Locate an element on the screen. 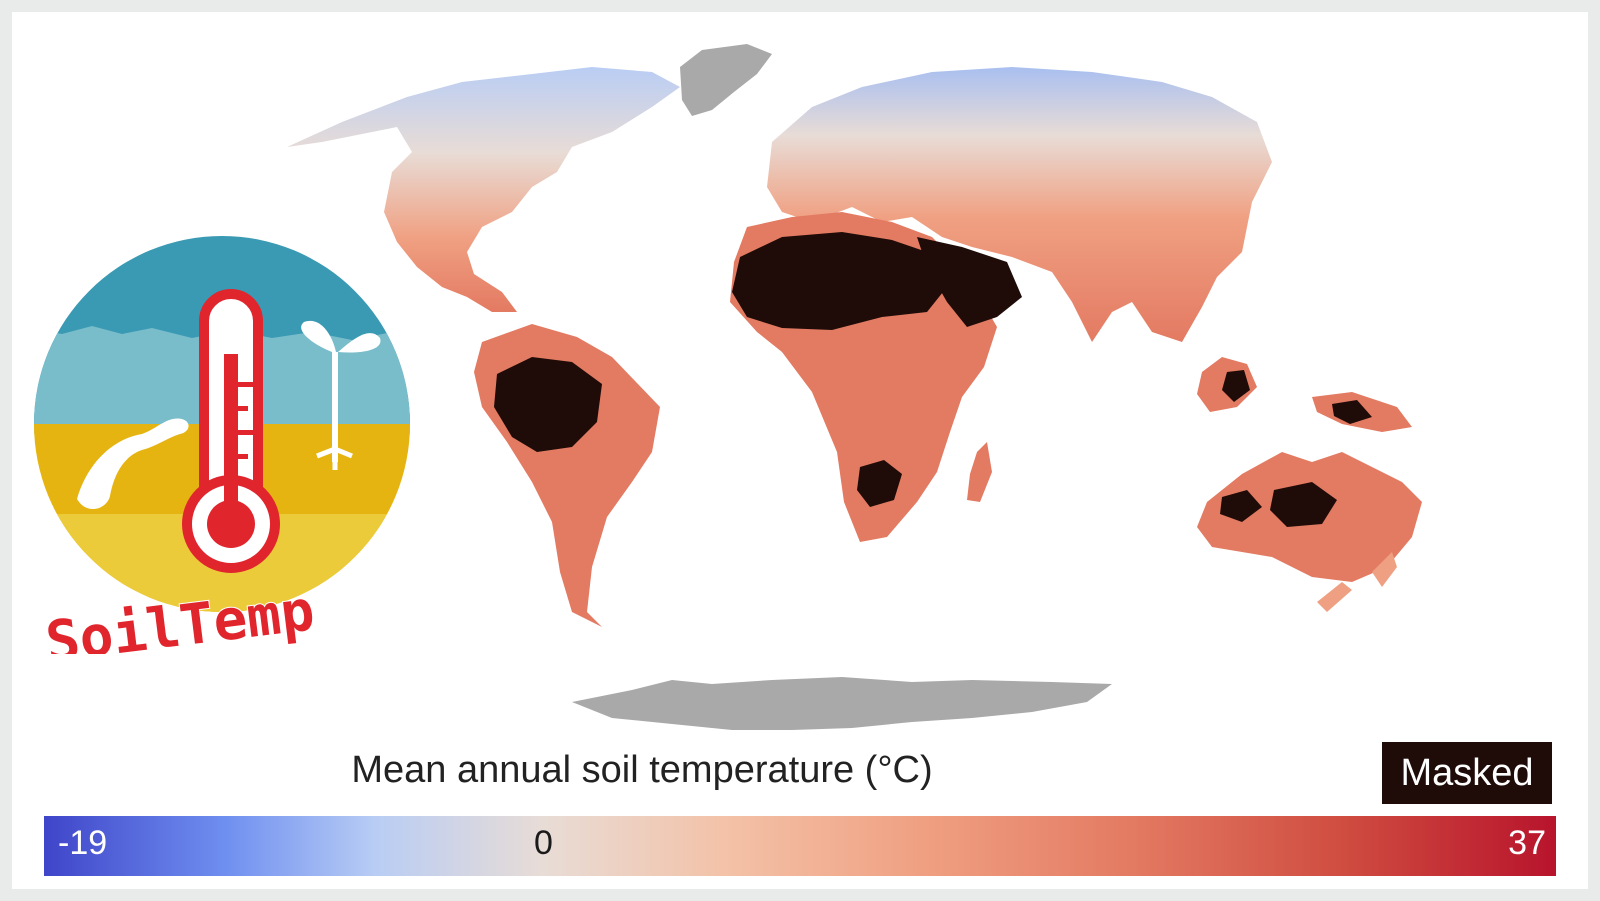  legend-title: Mean annual soil temperature (°C) is located at coordinates (642, 770).